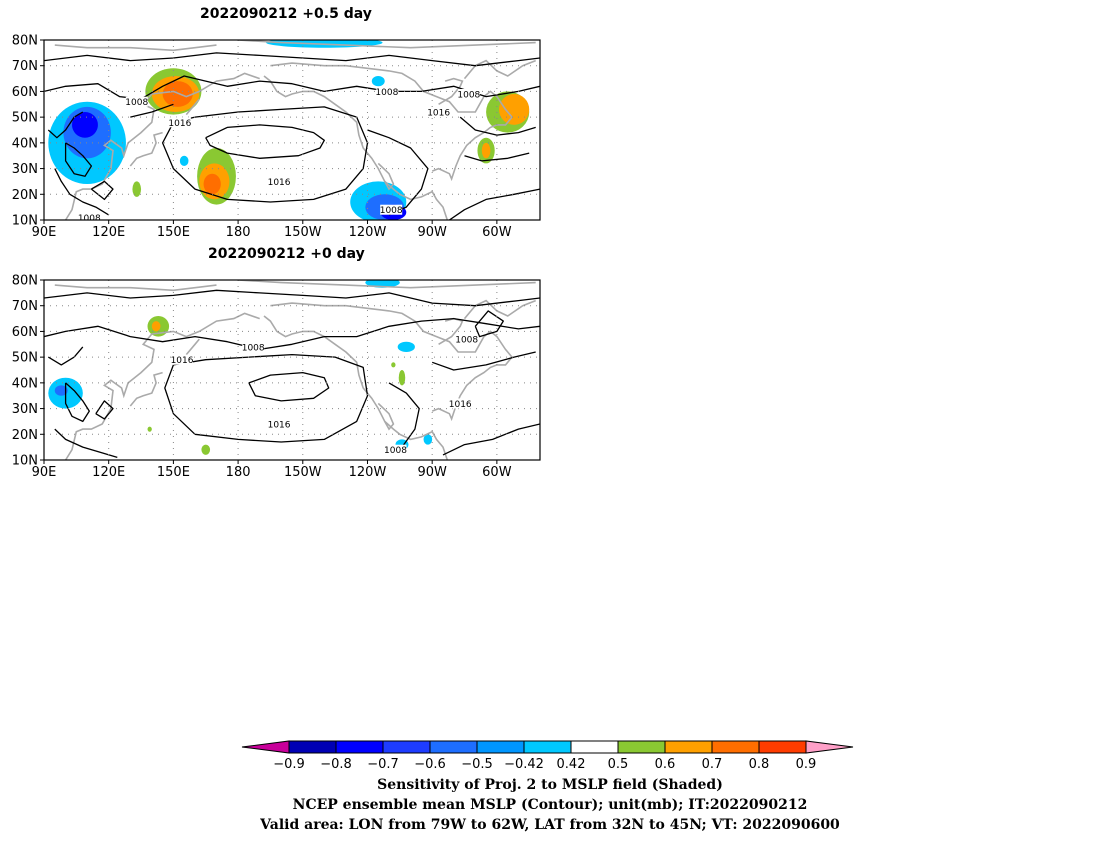  I want to click on map-plot-area: 1008 1016 1016 1008 1016 1008, so click(292, 370).